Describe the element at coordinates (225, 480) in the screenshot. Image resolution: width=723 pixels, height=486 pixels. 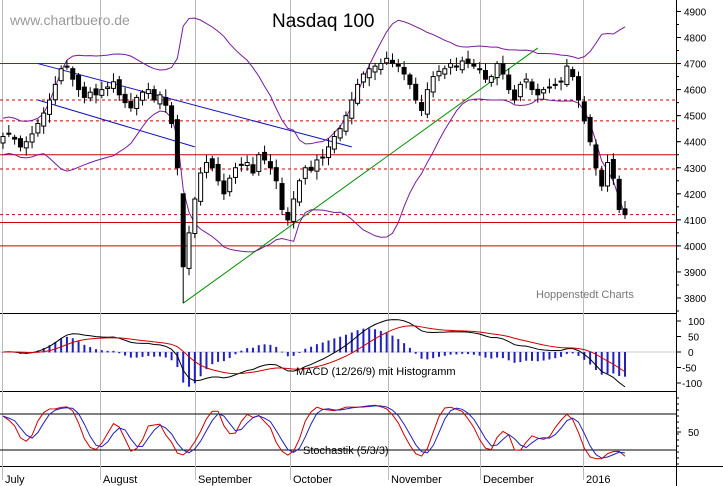
I see `x-label-september: September` at that location.